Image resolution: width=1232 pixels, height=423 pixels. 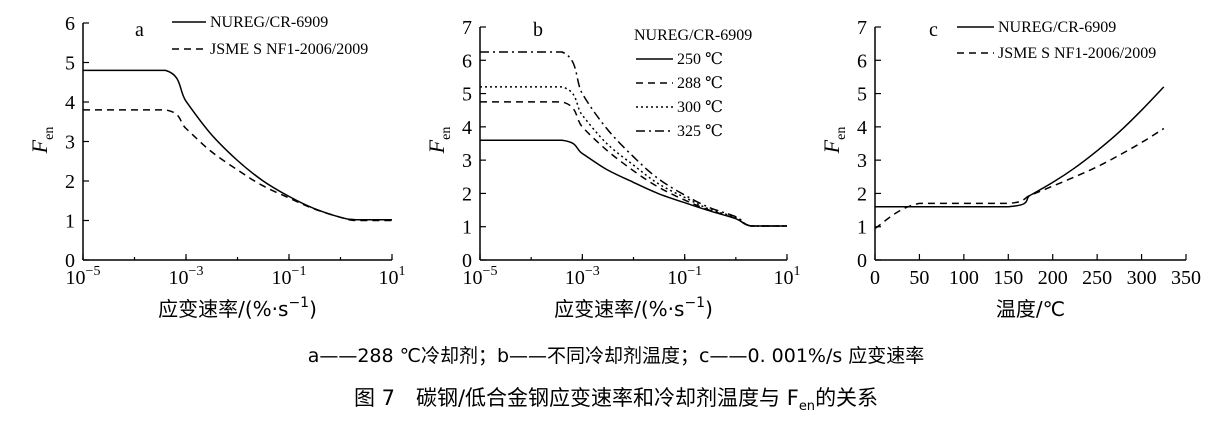 I want to click on figure-caption-sub: en, so click(x=807, y=406).